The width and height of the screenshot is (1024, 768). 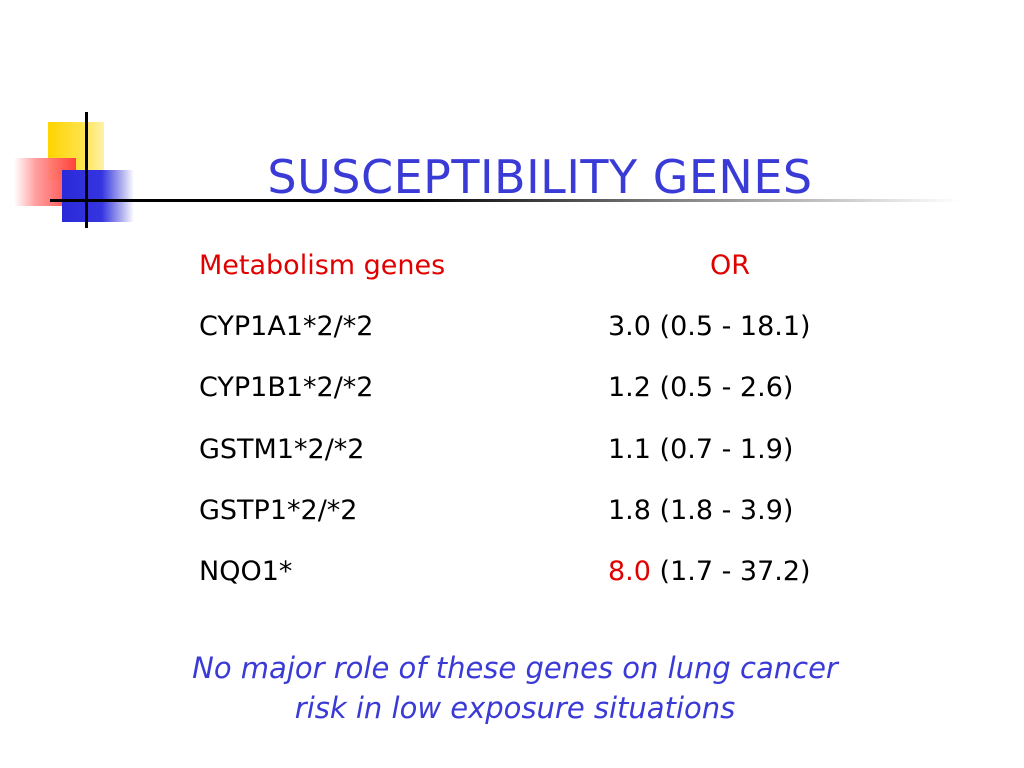 I want to click on gene-name: CYP1A1*2/*2, so click(x=286, y=326).